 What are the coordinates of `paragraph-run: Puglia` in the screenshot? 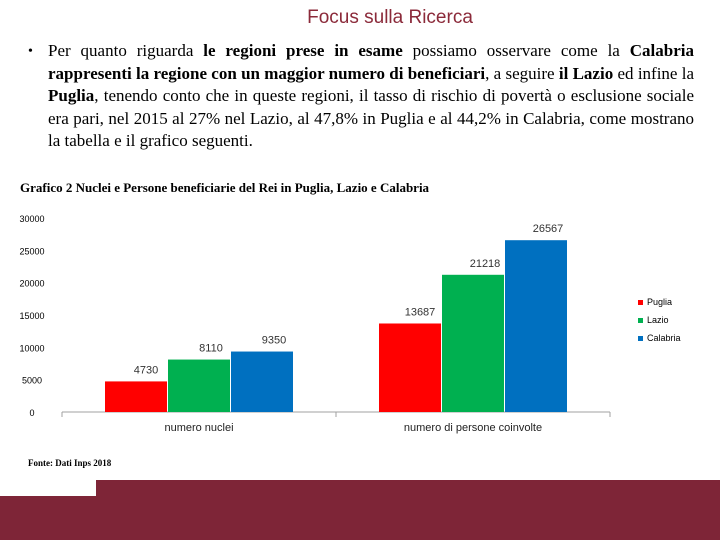 It's located at (71, 95).